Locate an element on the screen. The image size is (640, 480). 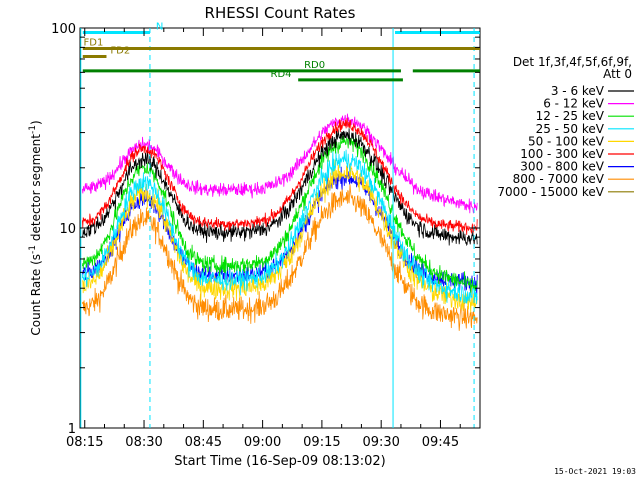
y-tick-label: 10 is located at coordinates (67, 229).